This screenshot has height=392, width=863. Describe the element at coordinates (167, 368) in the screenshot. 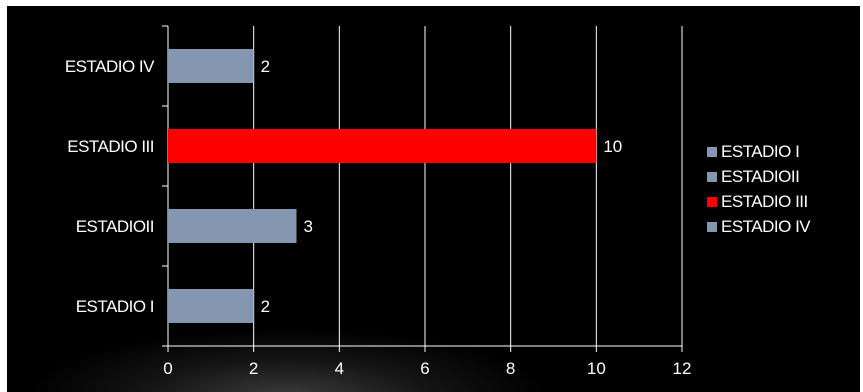

I see `x-tick-label-0: 0` at that location.